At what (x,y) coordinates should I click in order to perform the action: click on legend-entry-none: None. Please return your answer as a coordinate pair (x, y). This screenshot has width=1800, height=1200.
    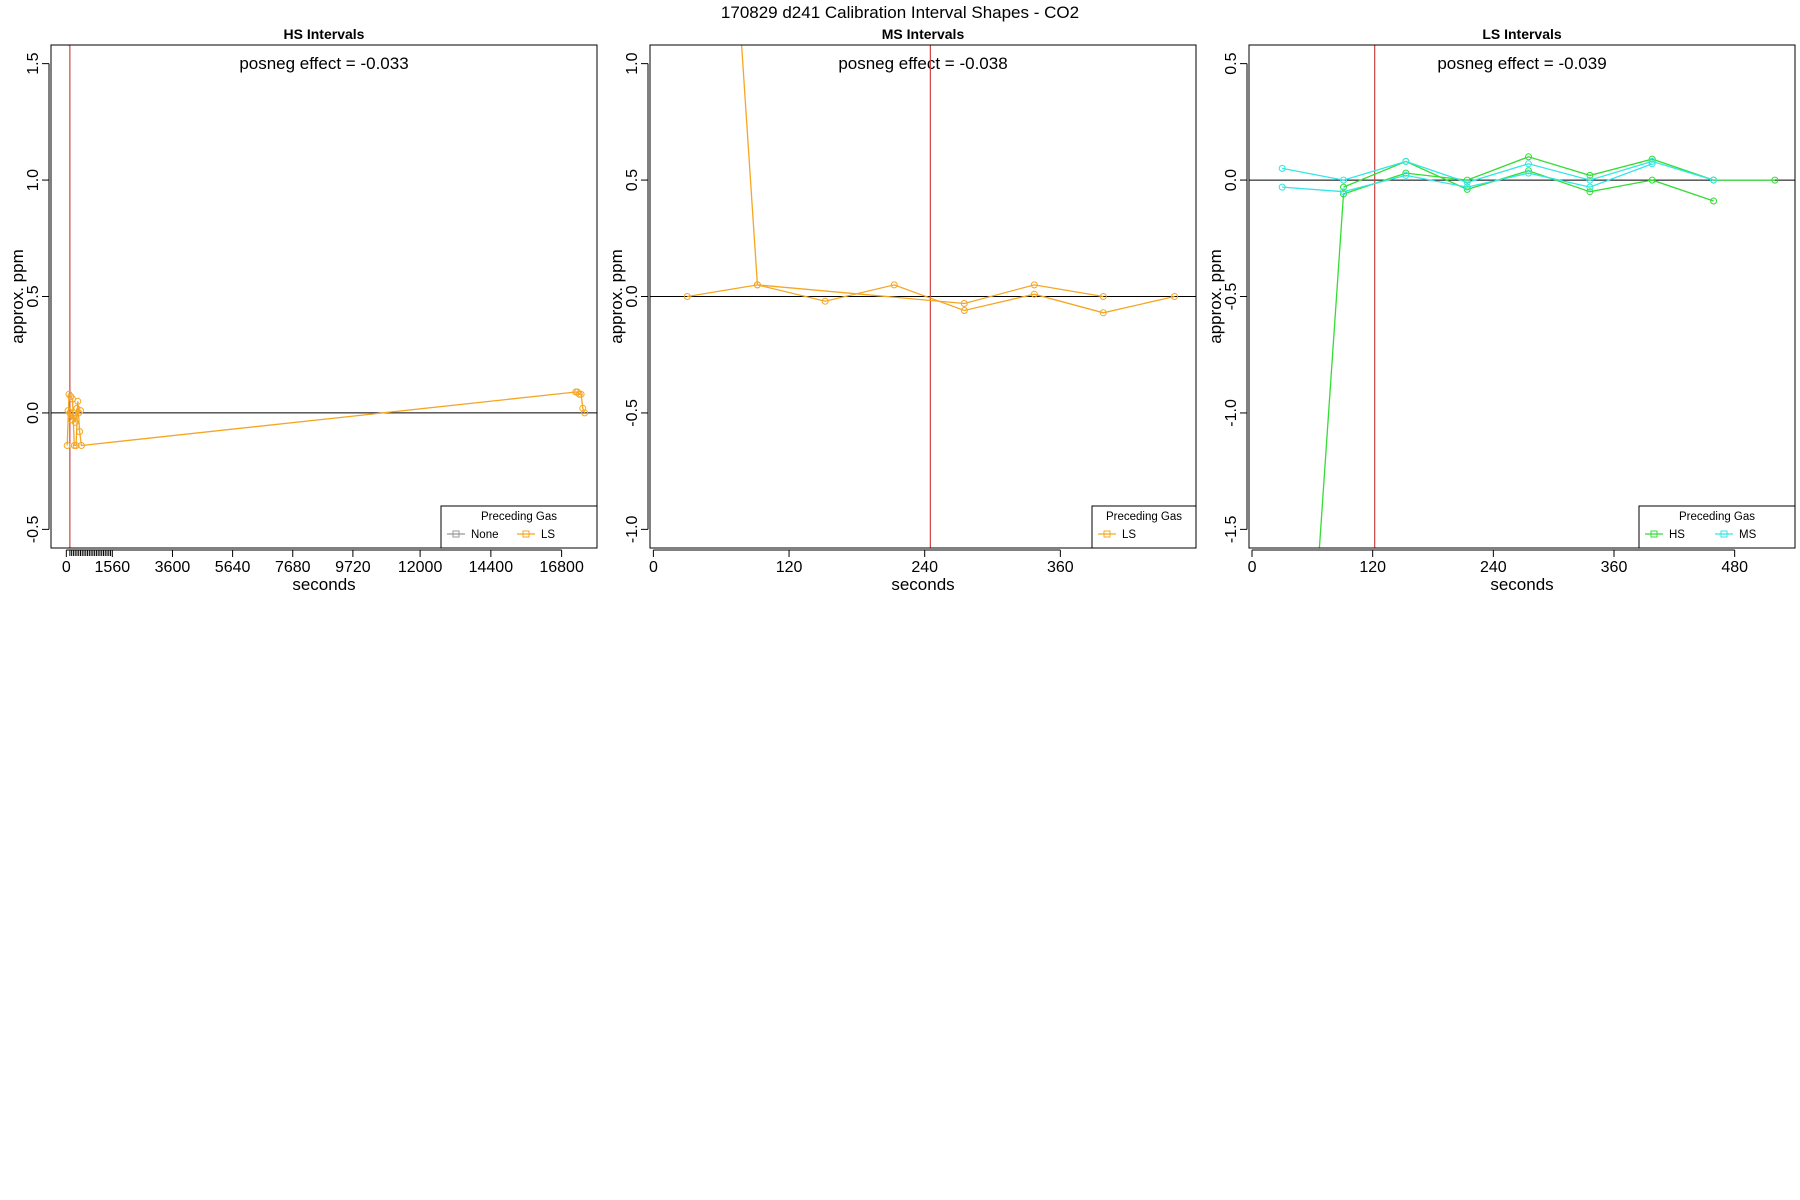
    Looking at the image, I should click on (485, 535).